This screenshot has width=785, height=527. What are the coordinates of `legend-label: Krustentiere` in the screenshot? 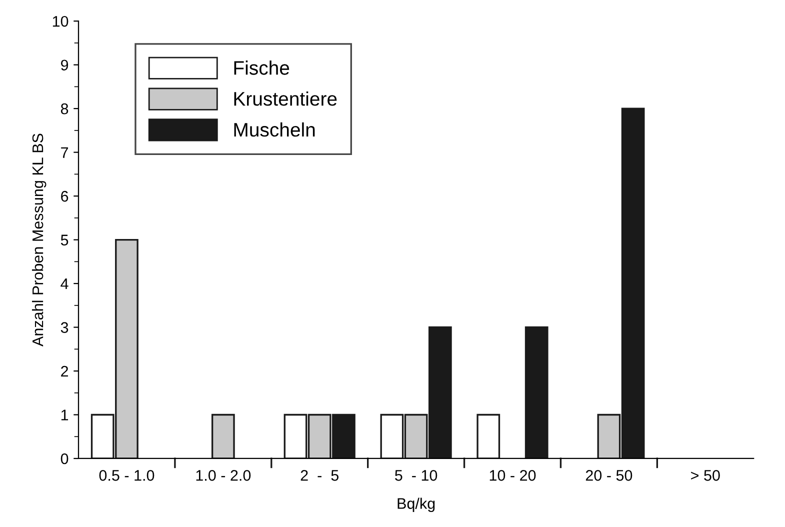 It's located at (285, 98).